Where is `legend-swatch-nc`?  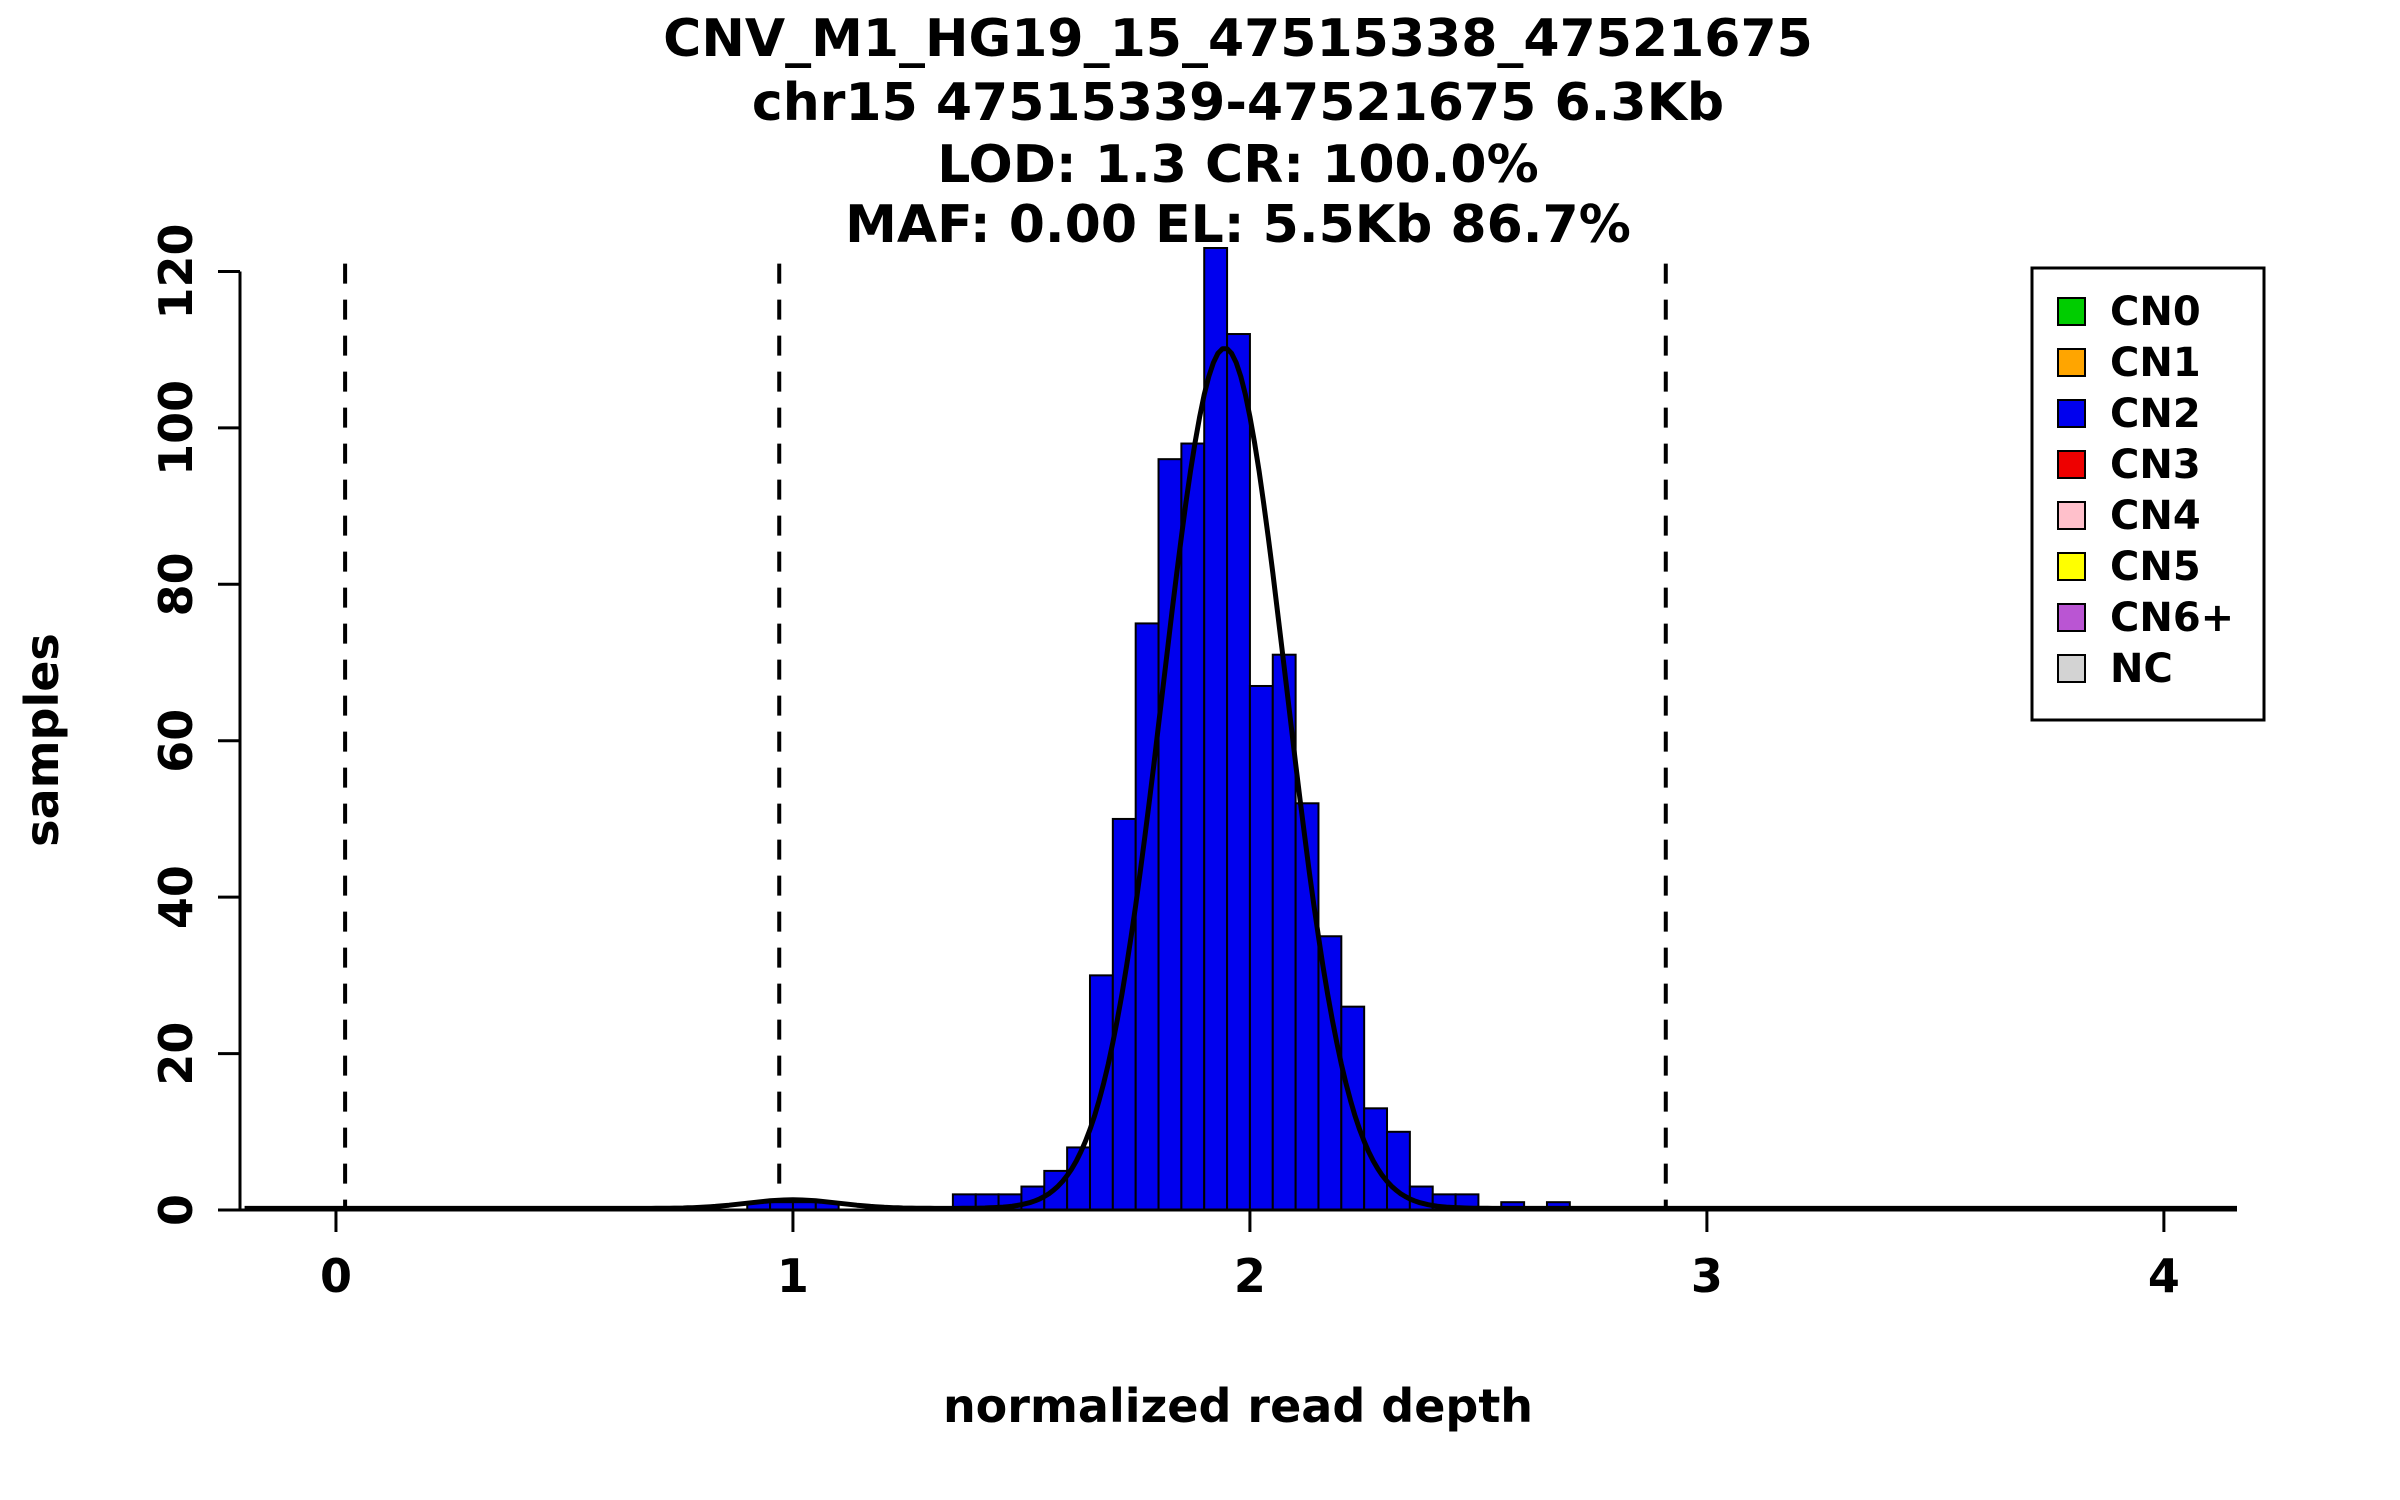
legend-swatch-nc is located at coordinates (2071, 668).